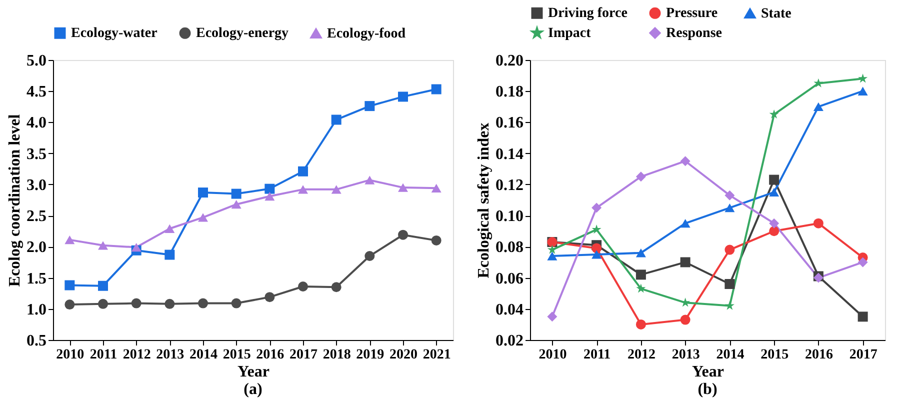 This screenshot has height=418, width=913. I want to click on x-tick-label: 2018, so click(336, 355).